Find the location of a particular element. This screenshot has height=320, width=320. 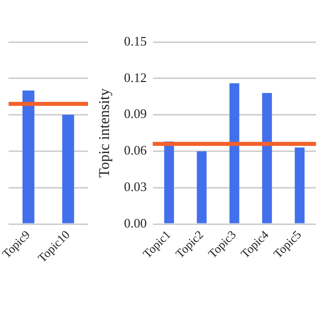

y-tick-label: 0.03 is located at coordinates (135, 186).